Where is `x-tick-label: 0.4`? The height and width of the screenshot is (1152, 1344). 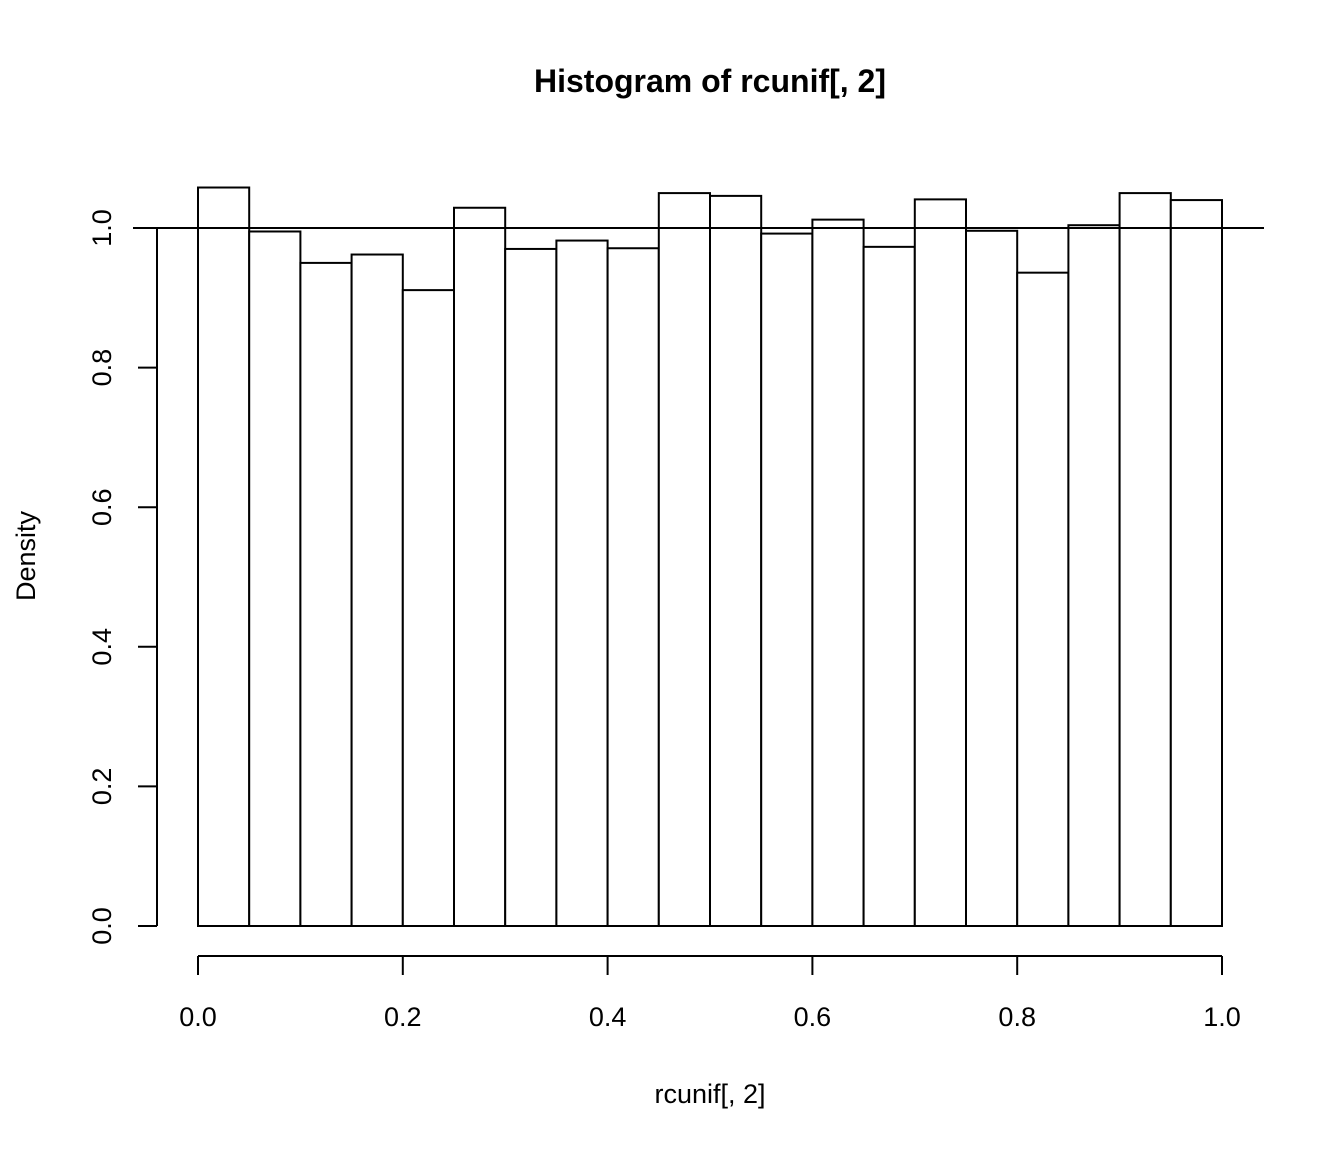
x-tick-label: 0.4 is located at coordinates (608, 1017).